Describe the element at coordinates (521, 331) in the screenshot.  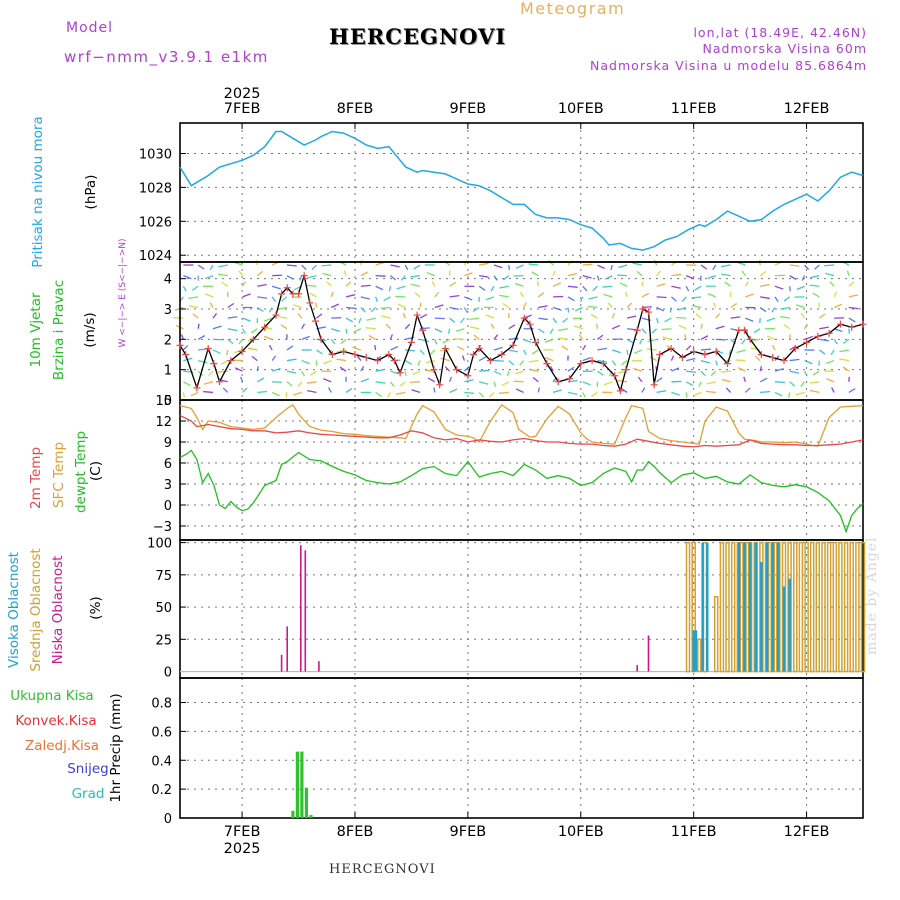
I see `panel-frame` at that location.